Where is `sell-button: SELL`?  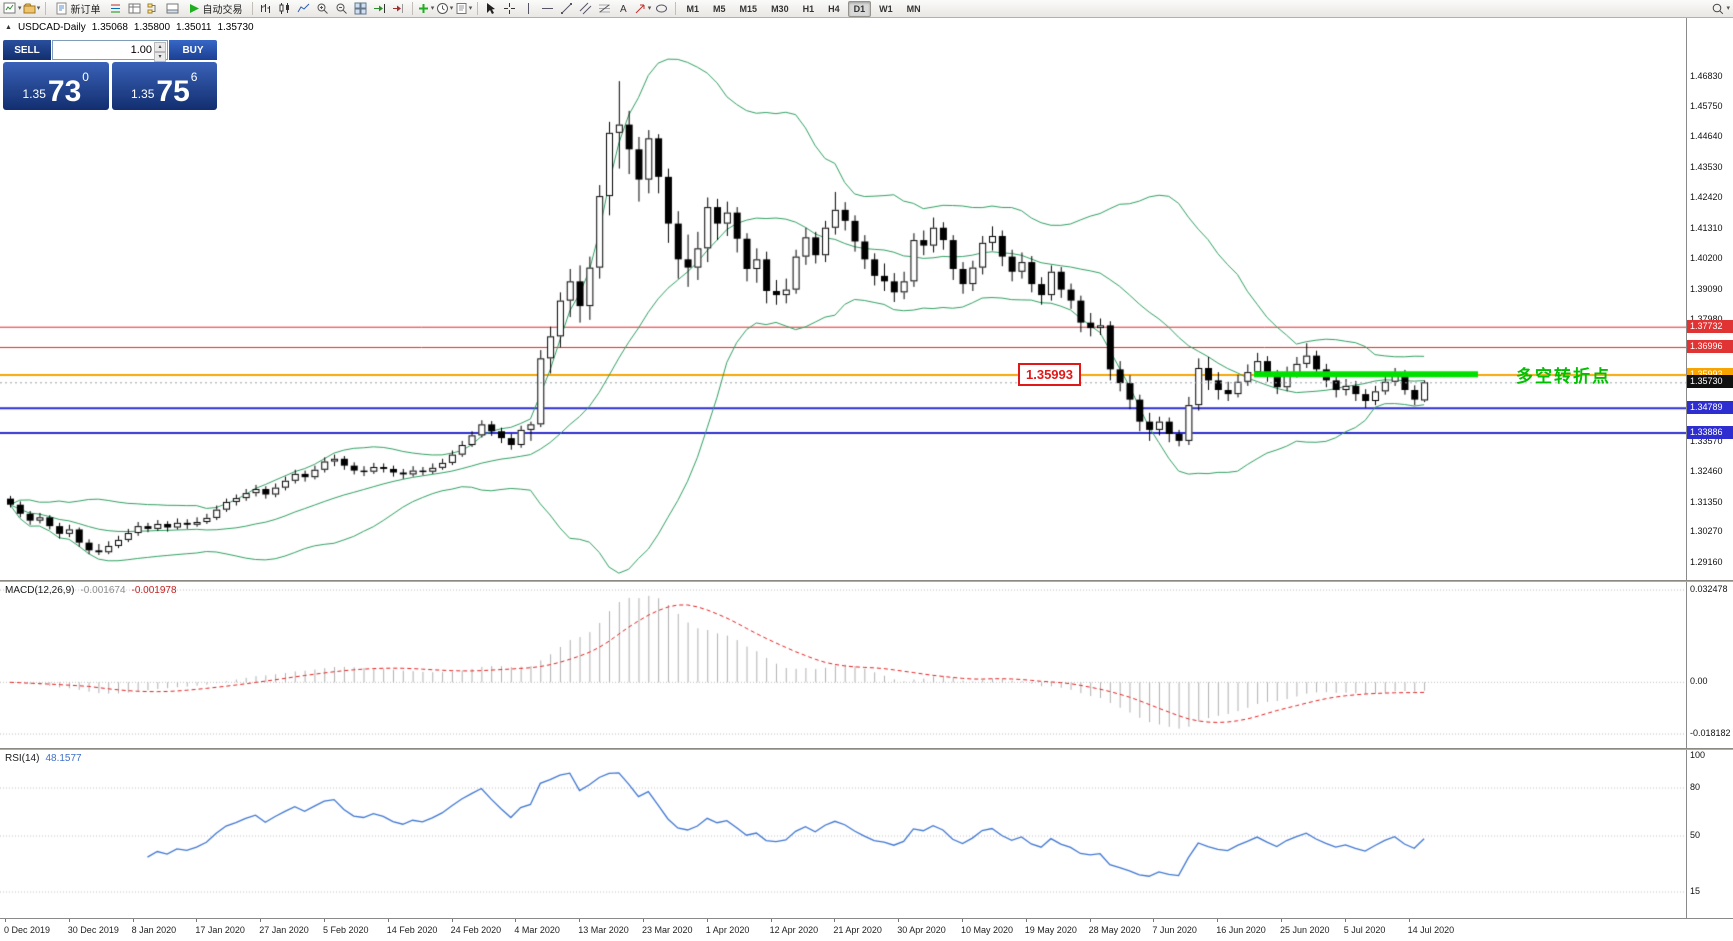 sell-button: SELL is located at coordinates (27, 50).